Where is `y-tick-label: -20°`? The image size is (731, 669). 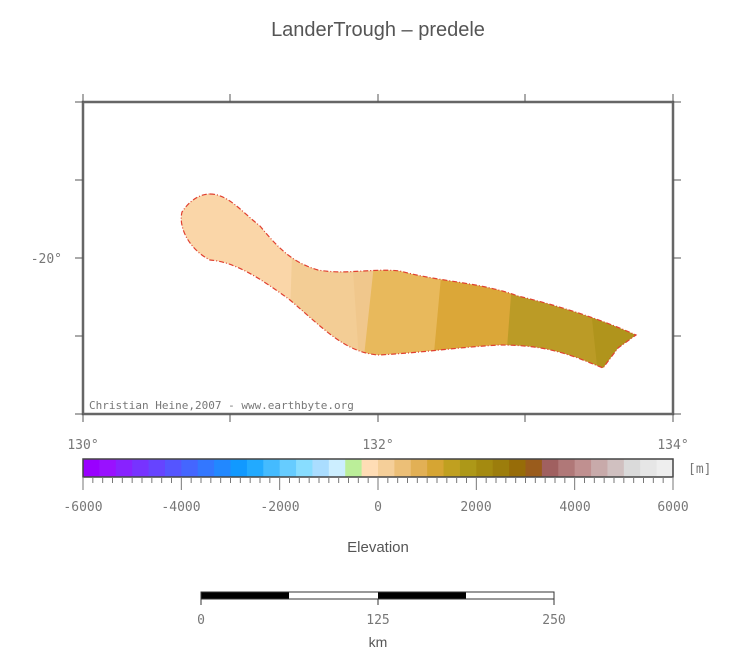 y-tick-label: -20° is located at coordinates (46, 259).